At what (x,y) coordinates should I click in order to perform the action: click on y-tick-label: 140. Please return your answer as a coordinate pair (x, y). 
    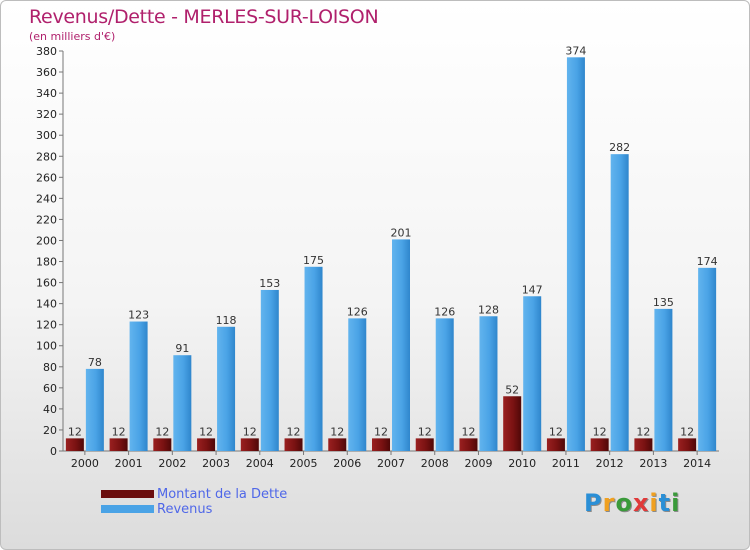
    Looking at the image, I should click on (46, 304).